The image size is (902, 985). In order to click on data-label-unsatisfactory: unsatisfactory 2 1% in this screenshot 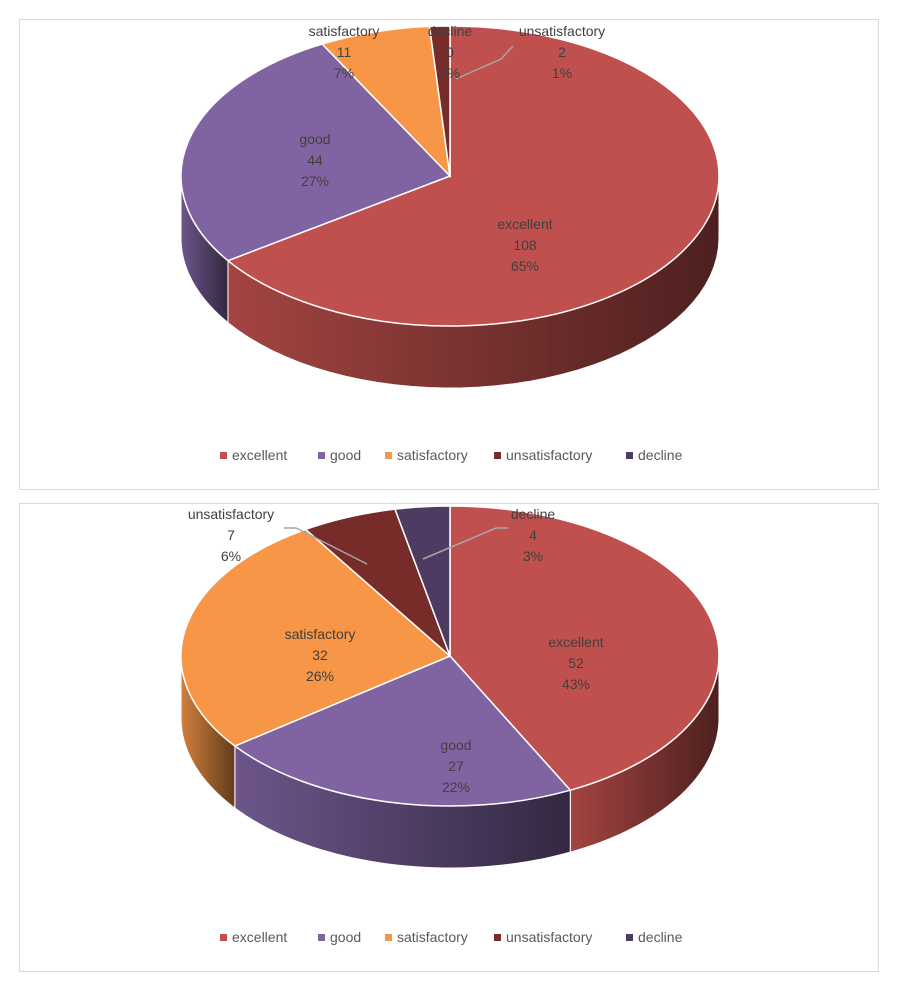, I will do `click(562, 52)`.